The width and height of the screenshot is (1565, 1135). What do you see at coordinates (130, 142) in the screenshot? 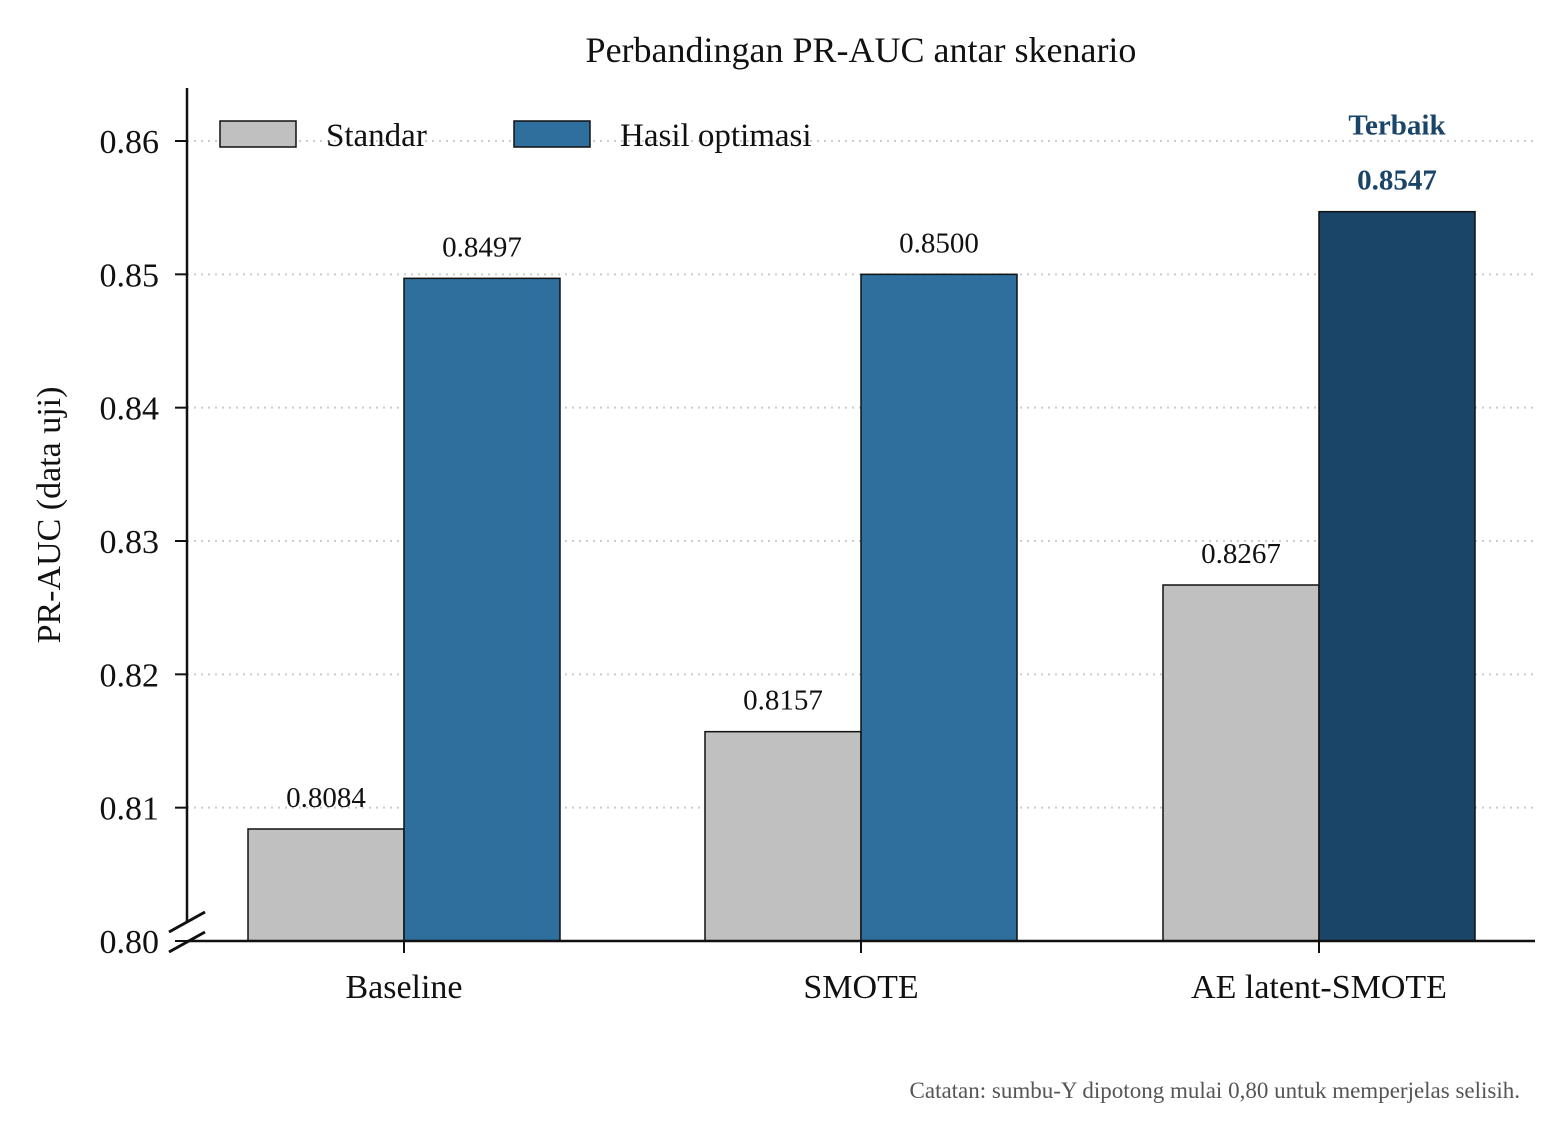
I see `y-tick-label: 0.86` at bounding box center [130, 142].